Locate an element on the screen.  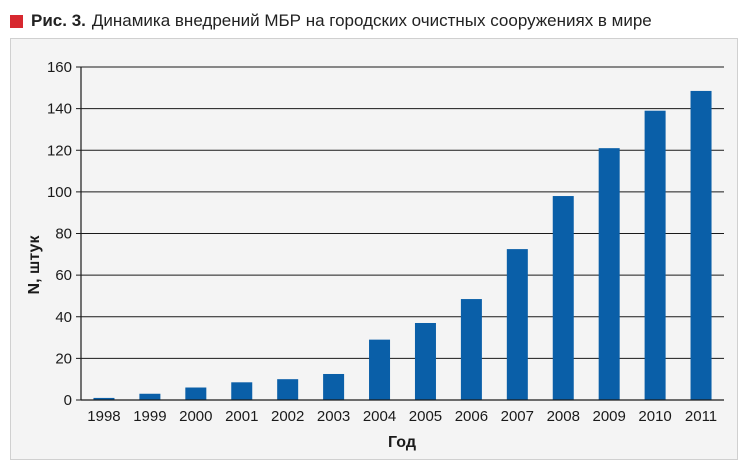
x-tick-label: 2003 is located at coordinates (333, 416).